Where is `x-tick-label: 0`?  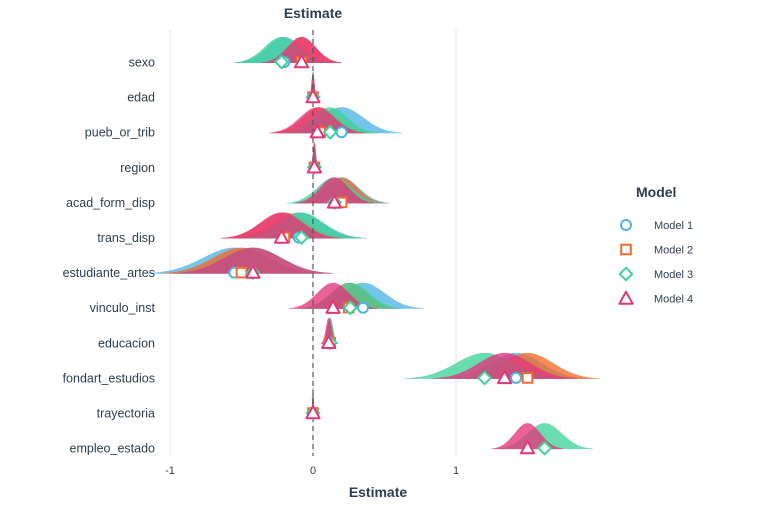 x-tick-label: 0 is located at coordinates (313, 471).